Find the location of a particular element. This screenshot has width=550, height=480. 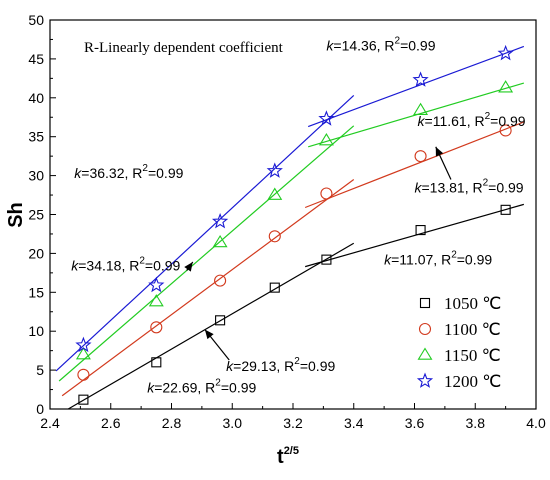

x-axis-title: t2/5 is located at coordinates (288, 456).